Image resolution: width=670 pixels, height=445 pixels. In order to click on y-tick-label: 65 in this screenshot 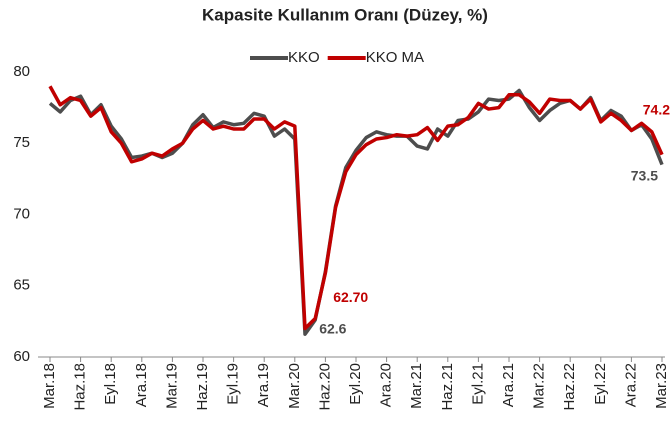, I will do `click(21, 285)`.